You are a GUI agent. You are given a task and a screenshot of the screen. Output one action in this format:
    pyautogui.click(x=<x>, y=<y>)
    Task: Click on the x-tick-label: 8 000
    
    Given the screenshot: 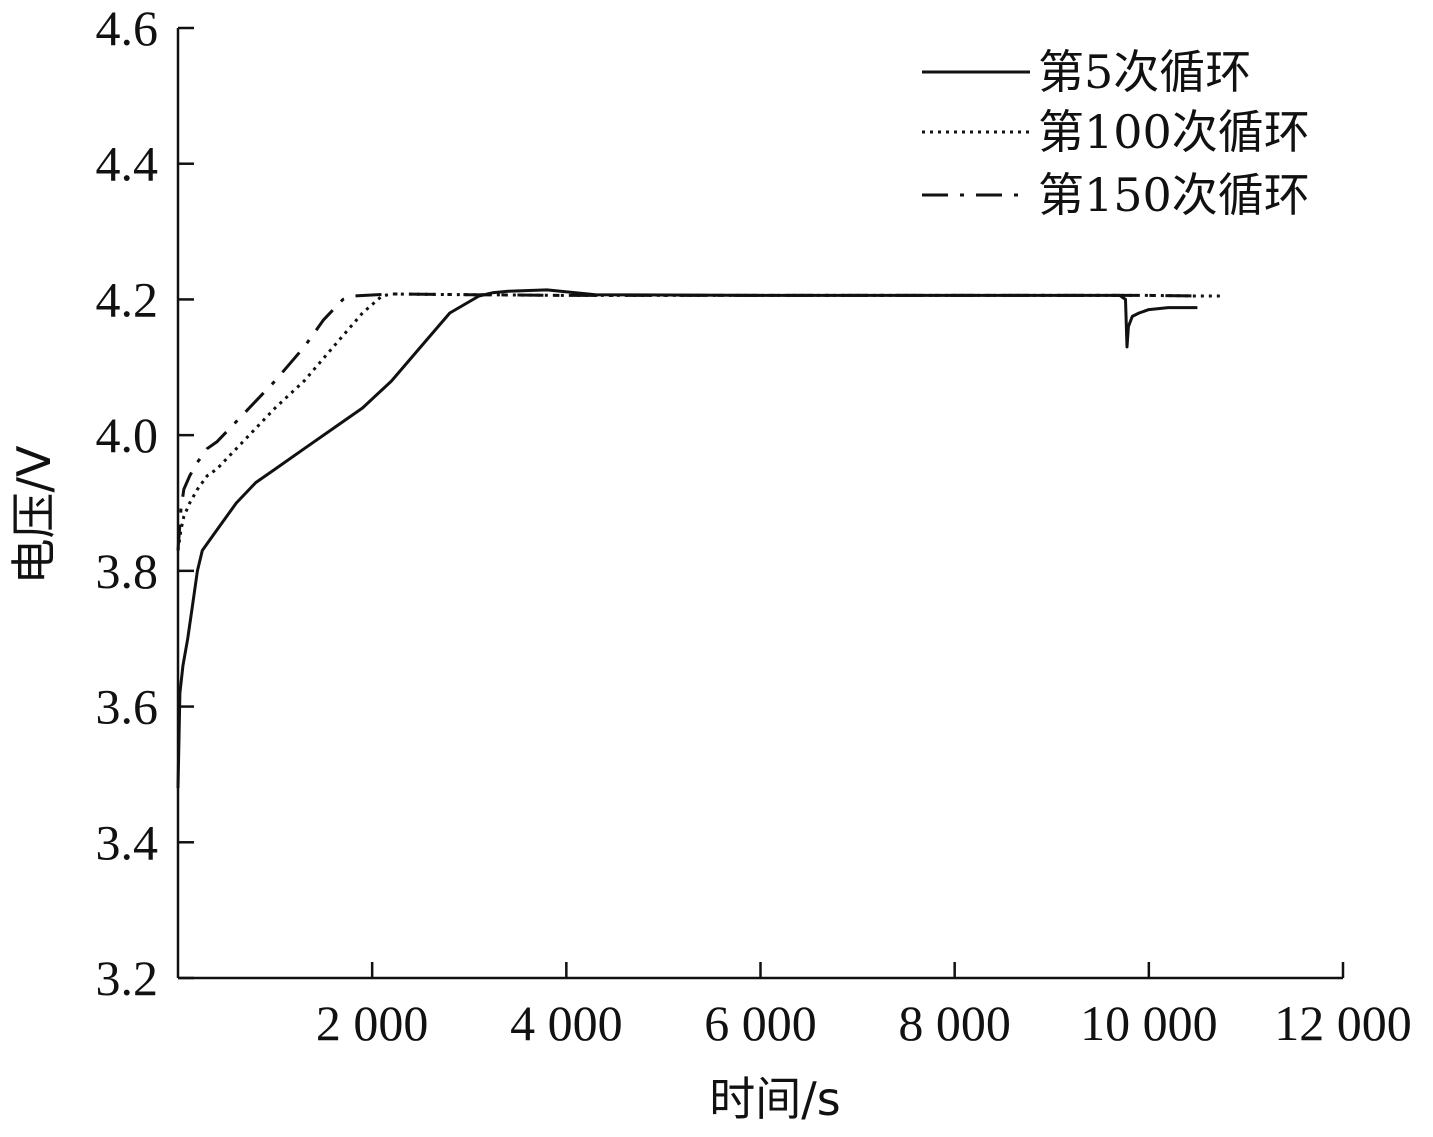 What is the action you would take?
    pyautogui.click(x=954, y=1023)
    